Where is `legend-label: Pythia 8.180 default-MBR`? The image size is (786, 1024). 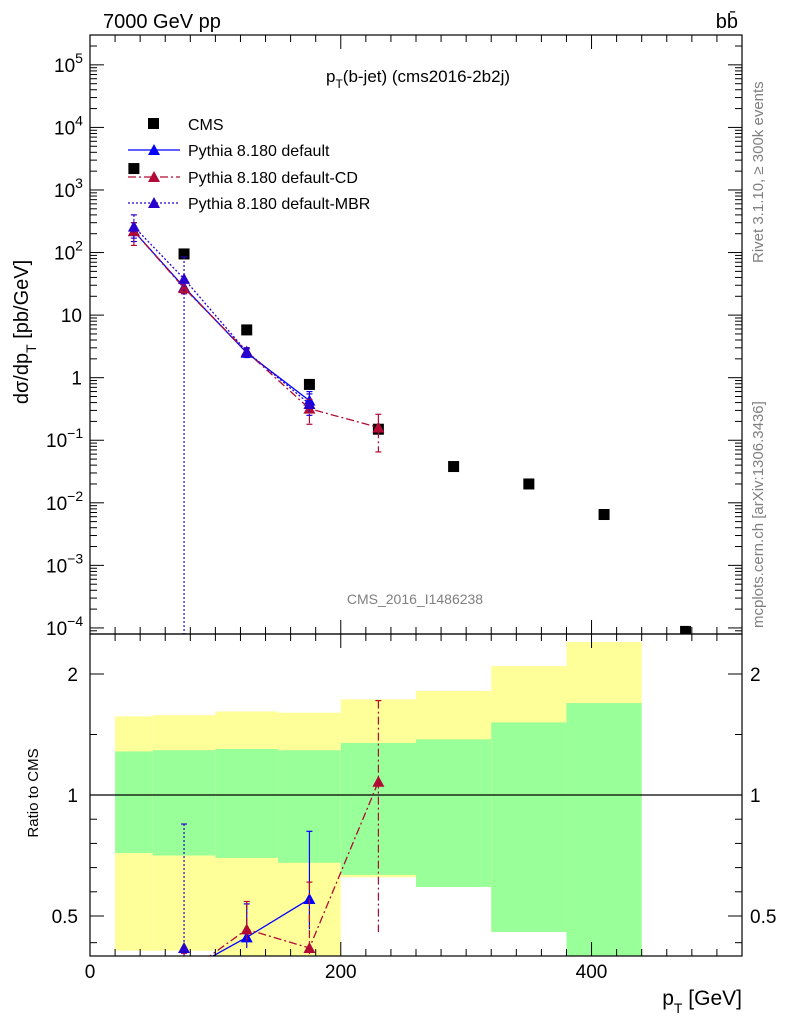
legend-label: Pythia 8.180 default-MBR is located at coordinates (279, 204).